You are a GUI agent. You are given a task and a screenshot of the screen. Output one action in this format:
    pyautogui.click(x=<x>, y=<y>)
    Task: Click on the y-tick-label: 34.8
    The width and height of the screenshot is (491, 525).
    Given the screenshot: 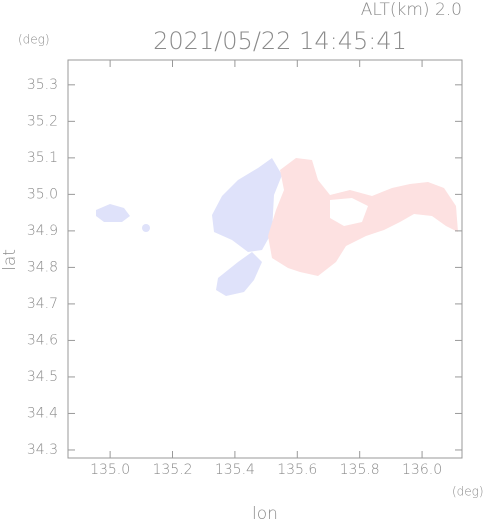 What is the action you would take?
    pyautogui.click(x=42, y=267)
    